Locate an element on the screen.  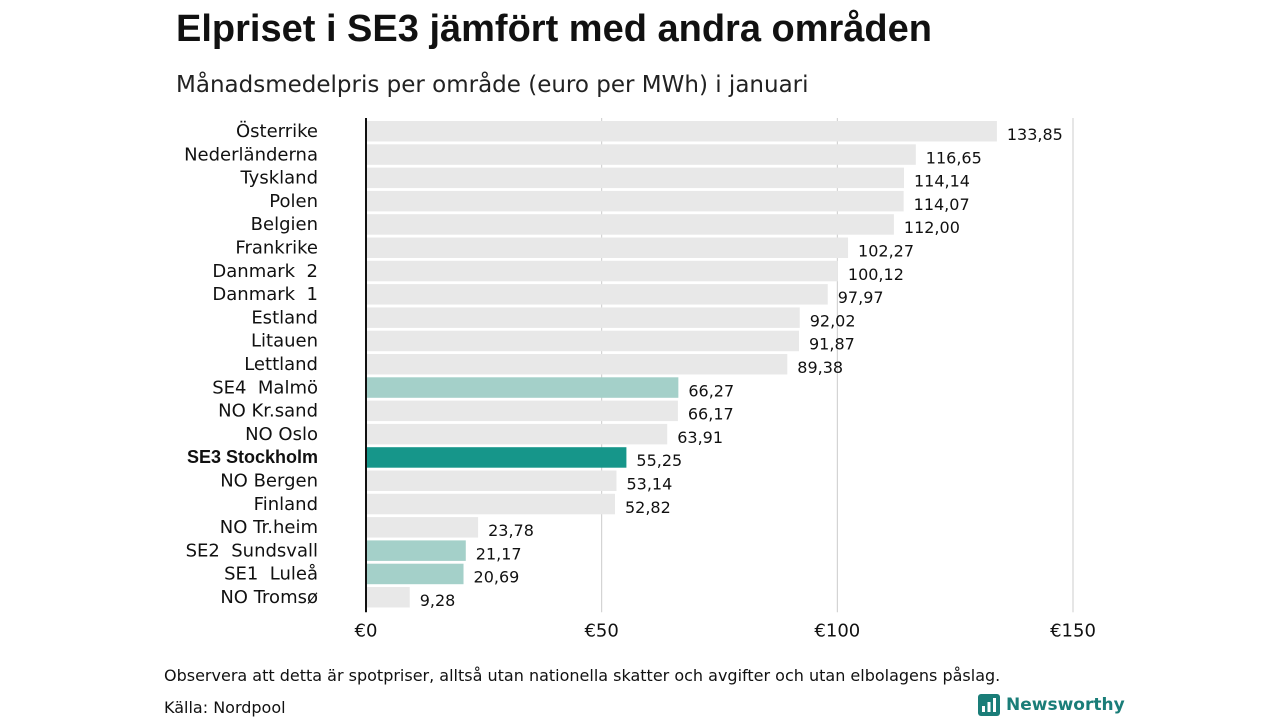
category-label: NO Tromsø is located at coordinates (269, 597).